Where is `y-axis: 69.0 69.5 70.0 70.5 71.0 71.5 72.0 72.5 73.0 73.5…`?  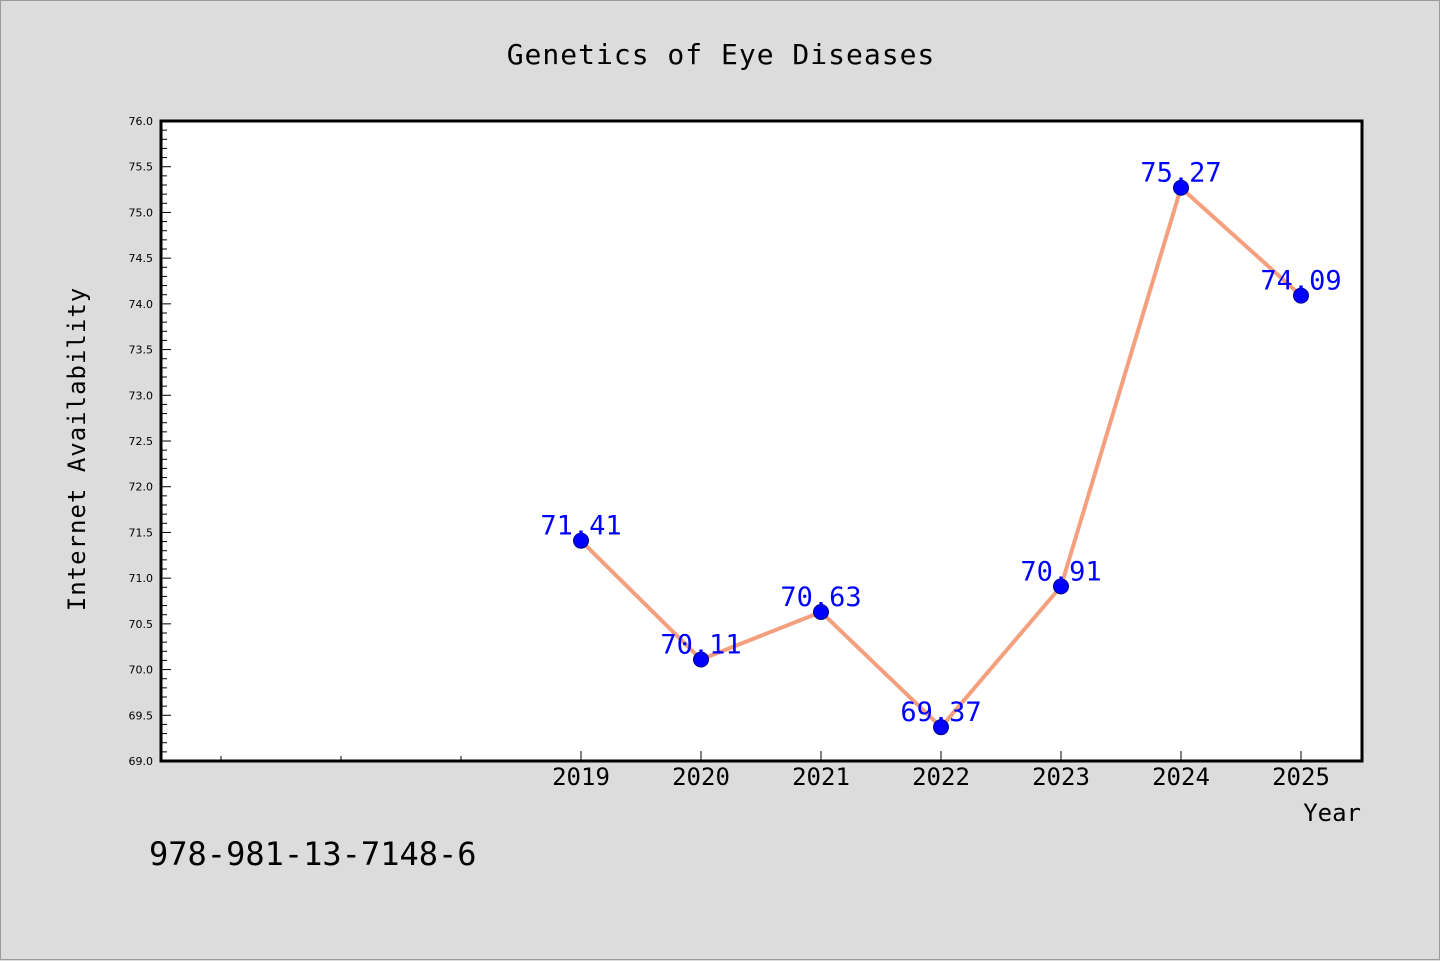 y-axis: 69.0 69.5 70.0 70.5 71.0 71.5 72.0 72.5 73.0 73.5… is located at coordinates (150, 441).